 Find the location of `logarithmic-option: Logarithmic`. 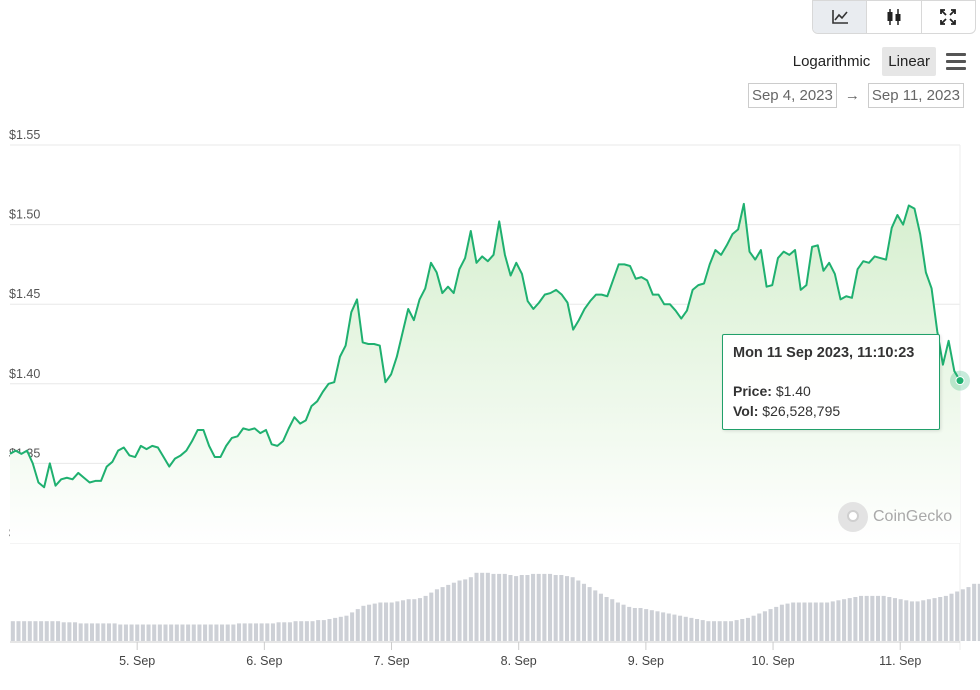

logarithmic-option: Logarithmic is located at coordinates (831, 61).